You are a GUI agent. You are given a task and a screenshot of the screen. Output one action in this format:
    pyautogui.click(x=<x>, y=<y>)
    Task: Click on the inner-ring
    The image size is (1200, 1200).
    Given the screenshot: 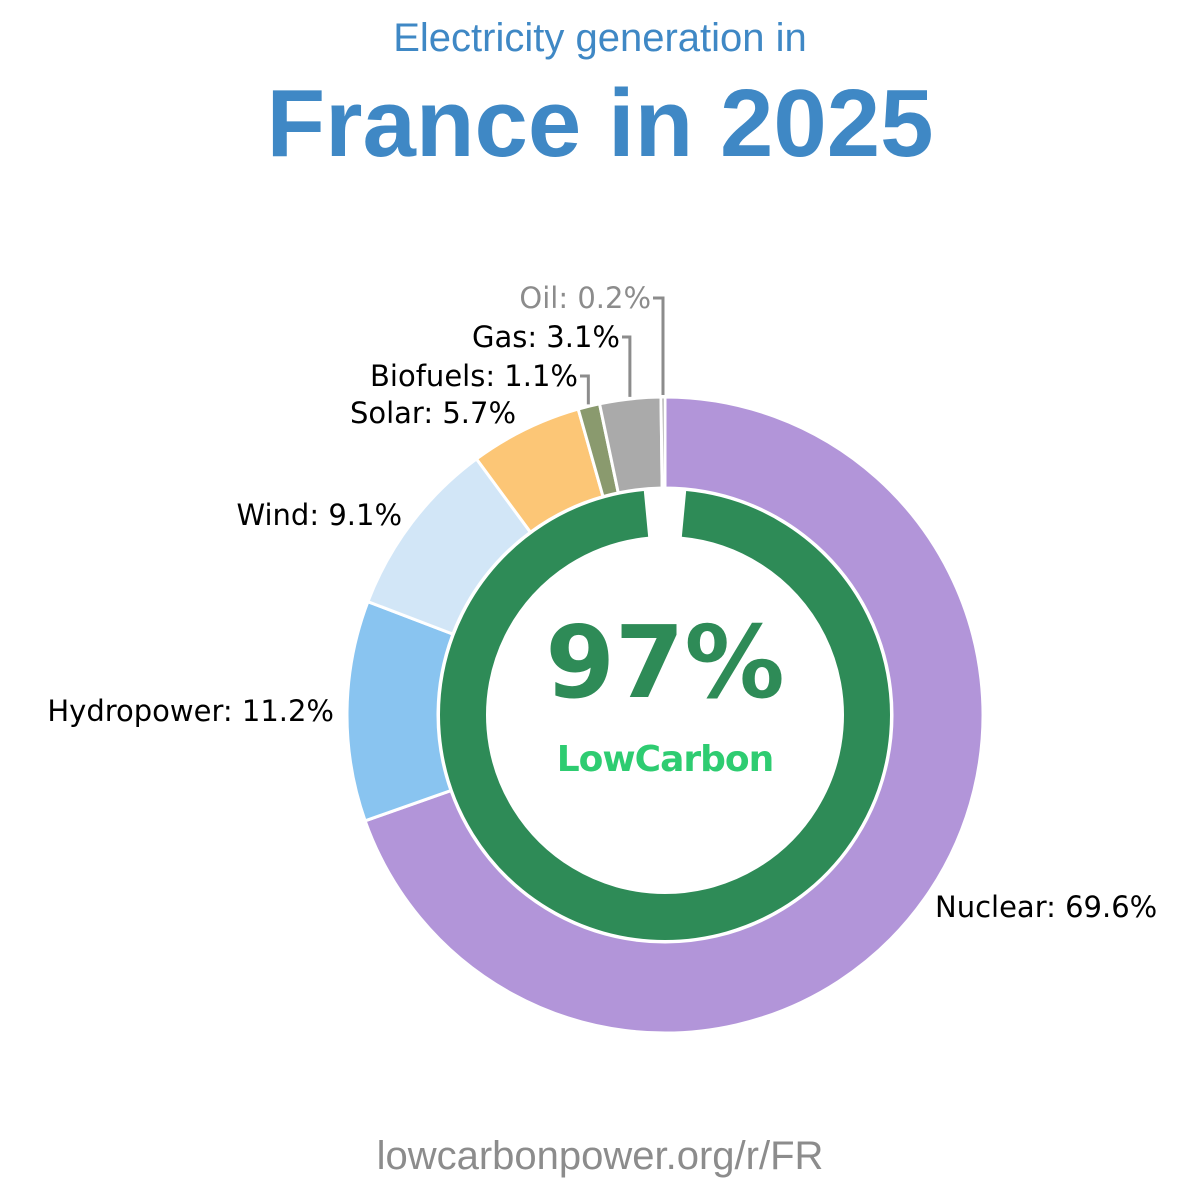 What is the action you would take?
    pyautogui.click(x=665, y=715)
    